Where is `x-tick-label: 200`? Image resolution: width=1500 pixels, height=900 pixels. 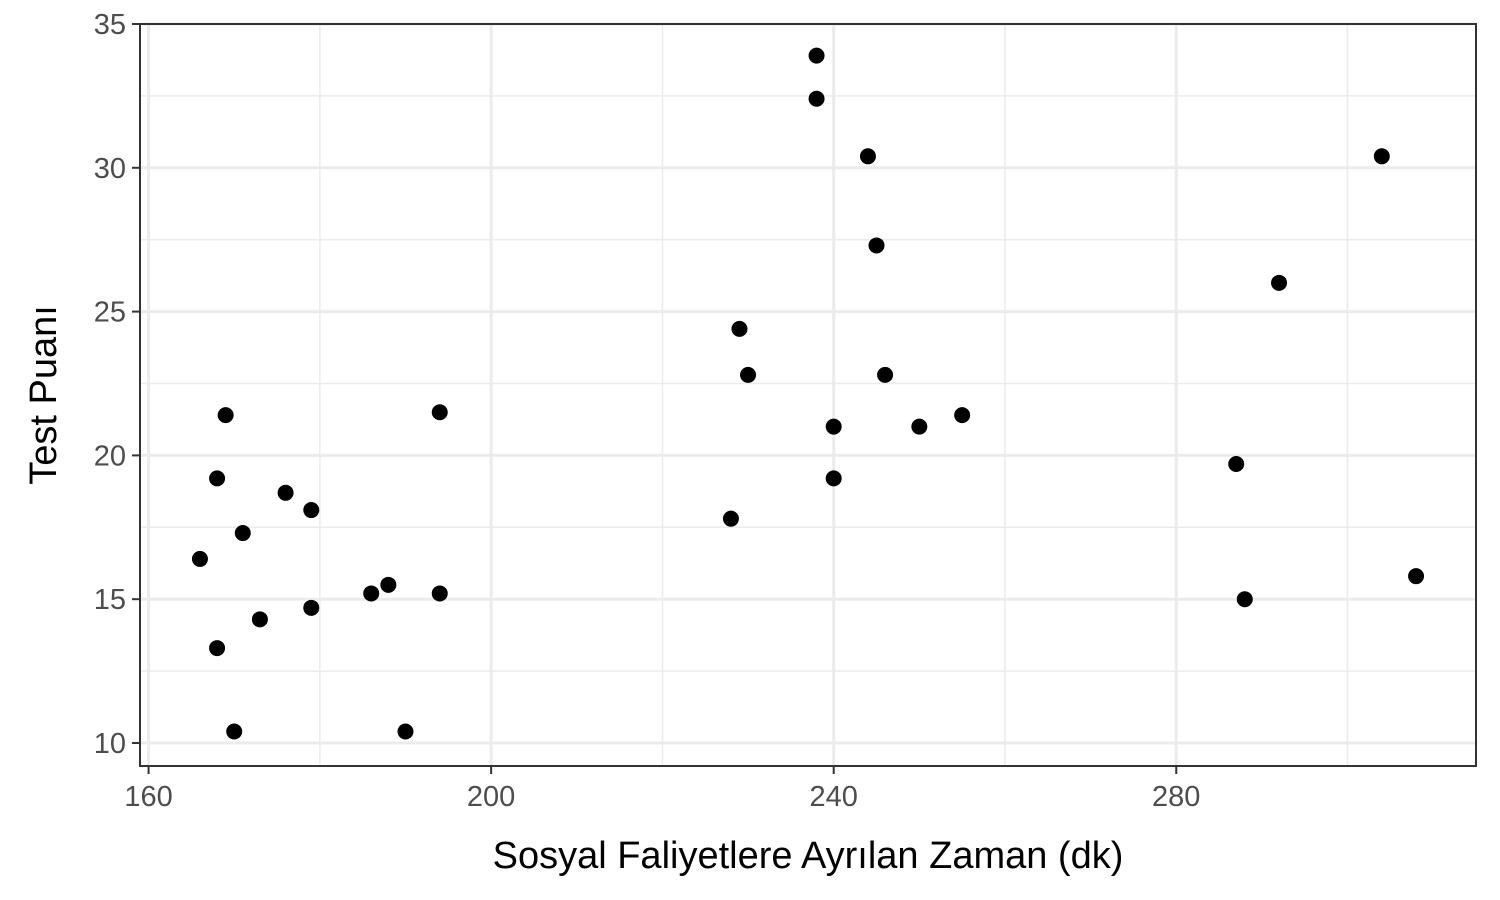 x-tick-label: 200 is located at coordinates (491, 797).